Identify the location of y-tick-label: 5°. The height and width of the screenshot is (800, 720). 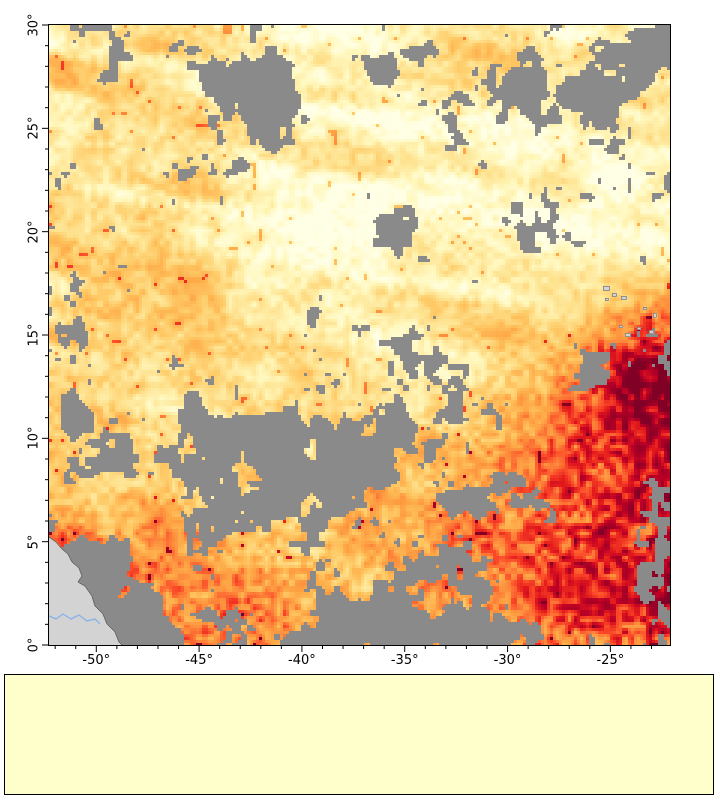
(34, 542).